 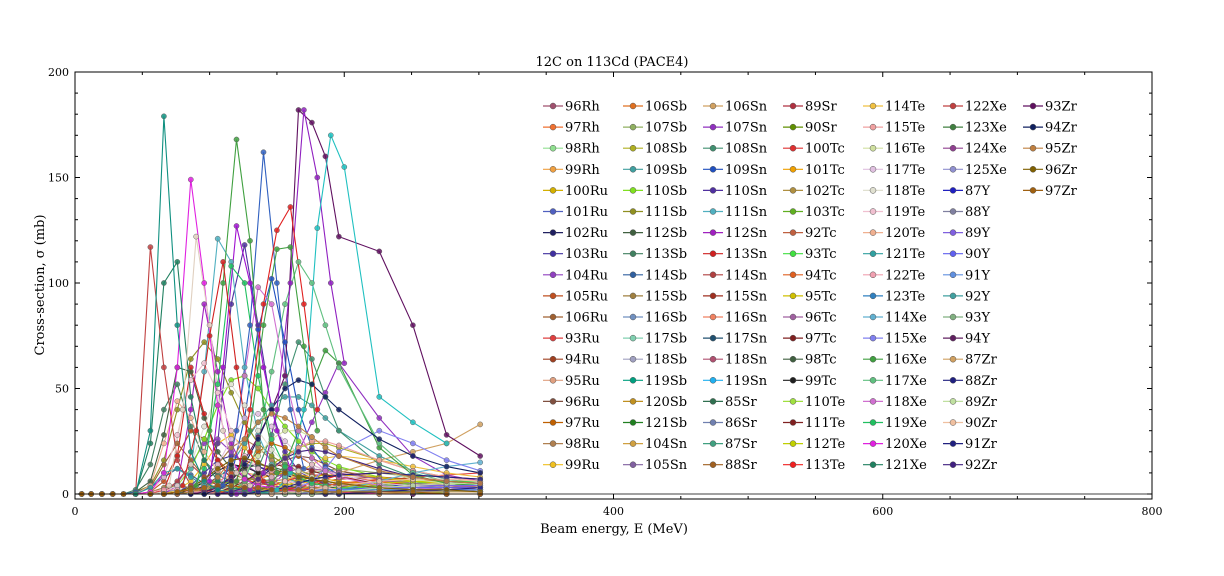 What do you see at coordinates (873, 169) in the screenshot?
I see `legend-marker-117Te` at bounding box center [873, 169].